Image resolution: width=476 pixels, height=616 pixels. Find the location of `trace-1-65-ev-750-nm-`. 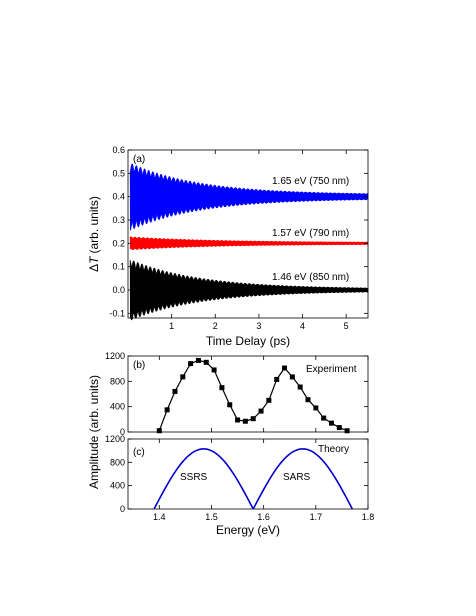

trace-1-65-ev-750-nm- is located at coordinates (249, 197).